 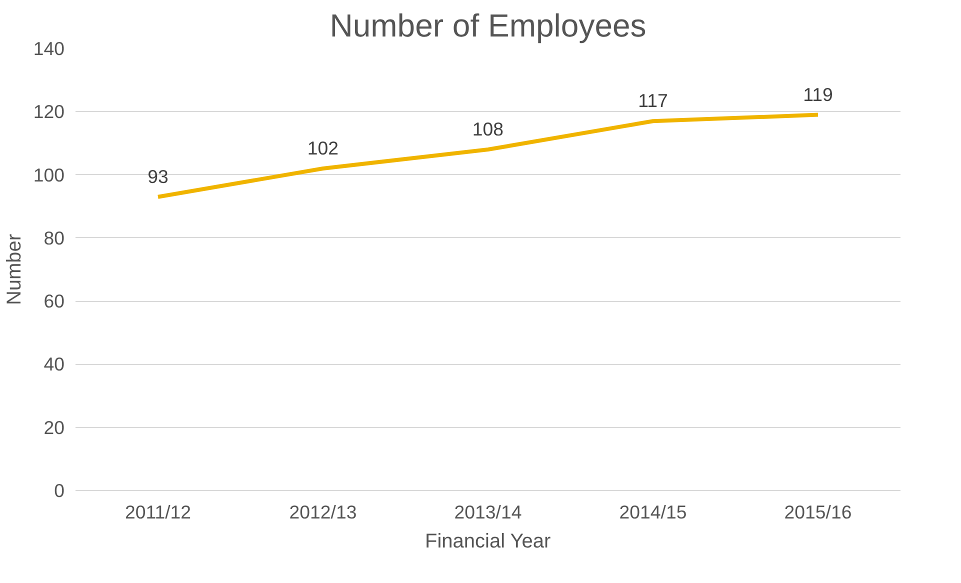 What do you see at coordinates (49, 175) in the screenshot?
I see `y-tick-label: 100` at bounding box center [49, 175].